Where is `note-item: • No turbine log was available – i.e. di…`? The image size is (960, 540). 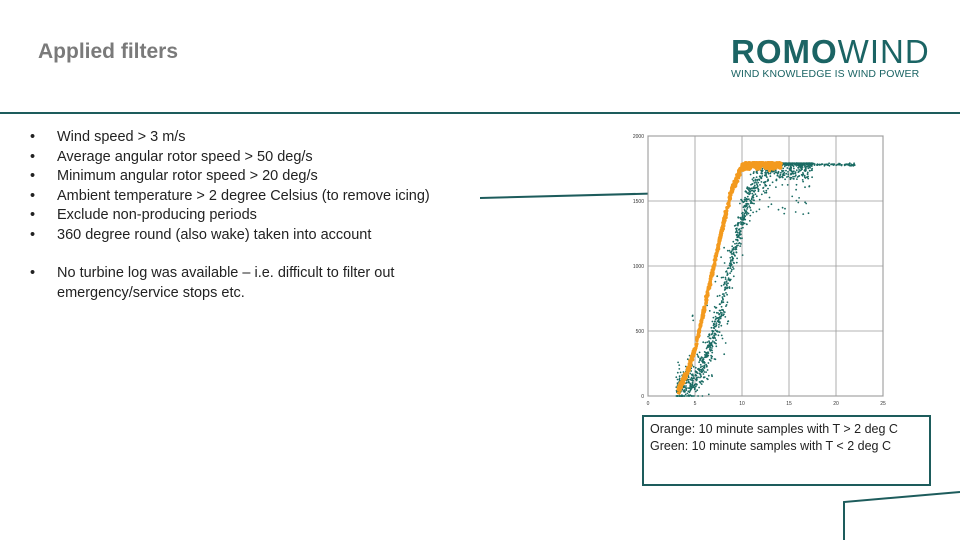
note-item: • No turbine log was available – i.e. di… is located at coordinates (245, 283).